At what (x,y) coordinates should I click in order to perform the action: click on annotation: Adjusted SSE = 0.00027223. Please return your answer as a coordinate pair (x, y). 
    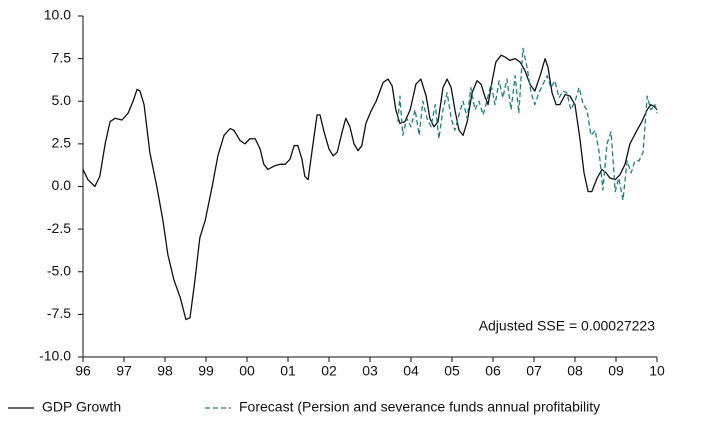
    Looking at the image, I should click on (567, 326).